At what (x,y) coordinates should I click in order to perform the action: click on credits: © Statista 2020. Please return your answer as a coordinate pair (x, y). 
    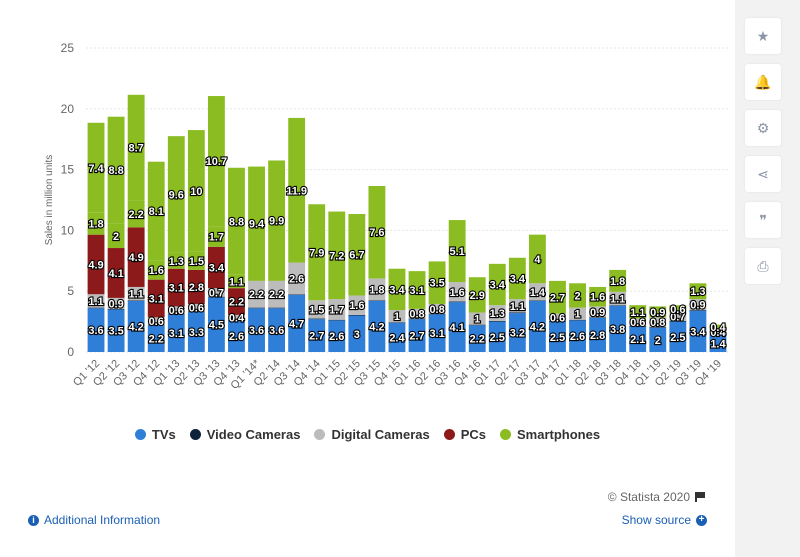
    Looking at the image, I should click on (657, 497).